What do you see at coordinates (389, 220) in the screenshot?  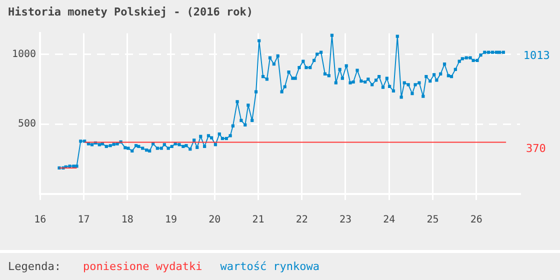 I see `x-tick-label: 24` at bounding box center [389, 220].